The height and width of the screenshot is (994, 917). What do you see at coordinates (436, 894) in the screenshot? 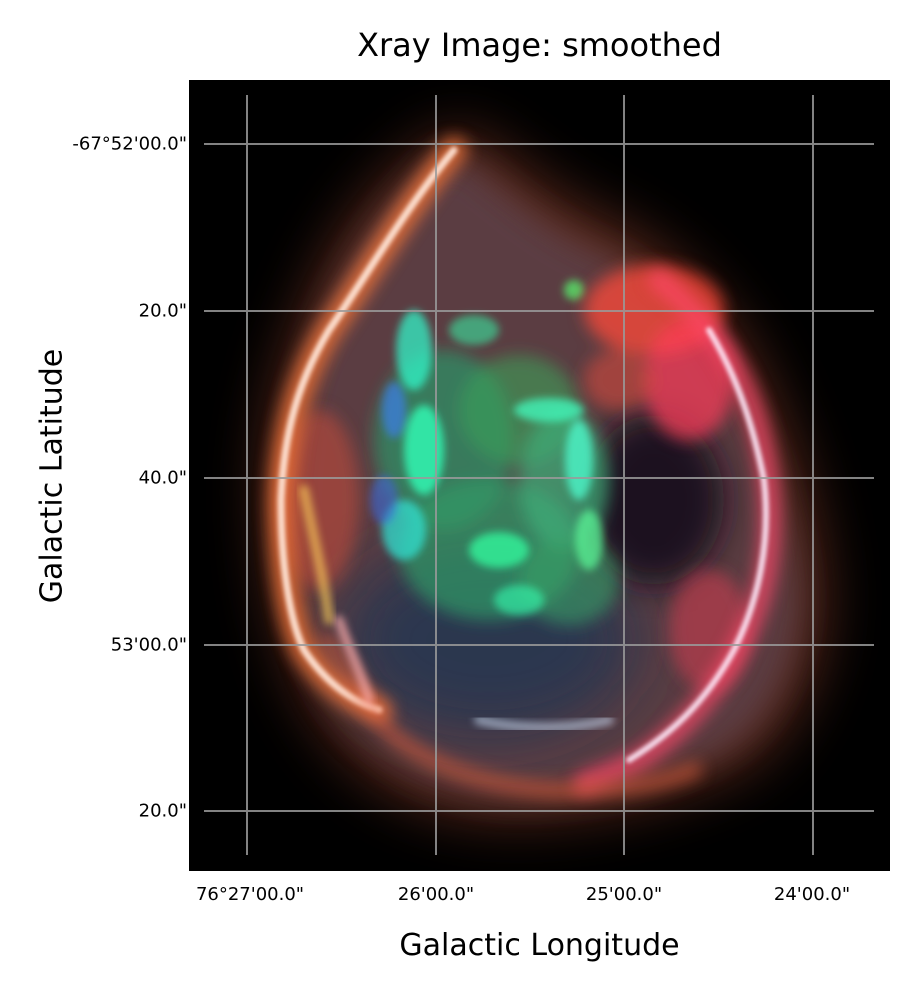
I see `x-tick-label: 26'00.0"` at bounding box center [436, 894].